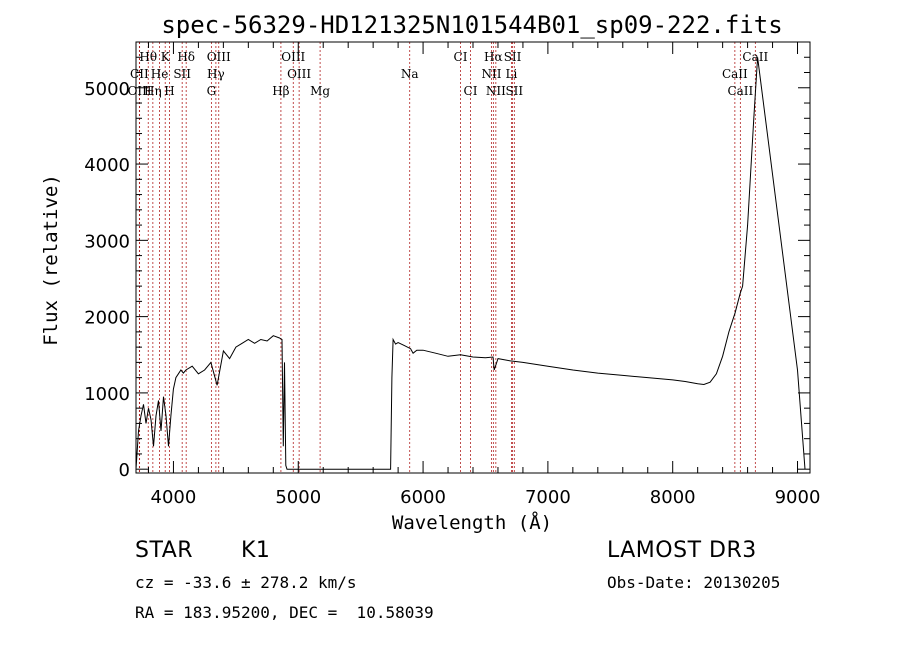 The height and width of the screenshot is (649, 900). What do you see at coordinates (107, 241) in the screenshot?
I see `y-tick-label-3000: 3000` at bounding box center [107, 241].